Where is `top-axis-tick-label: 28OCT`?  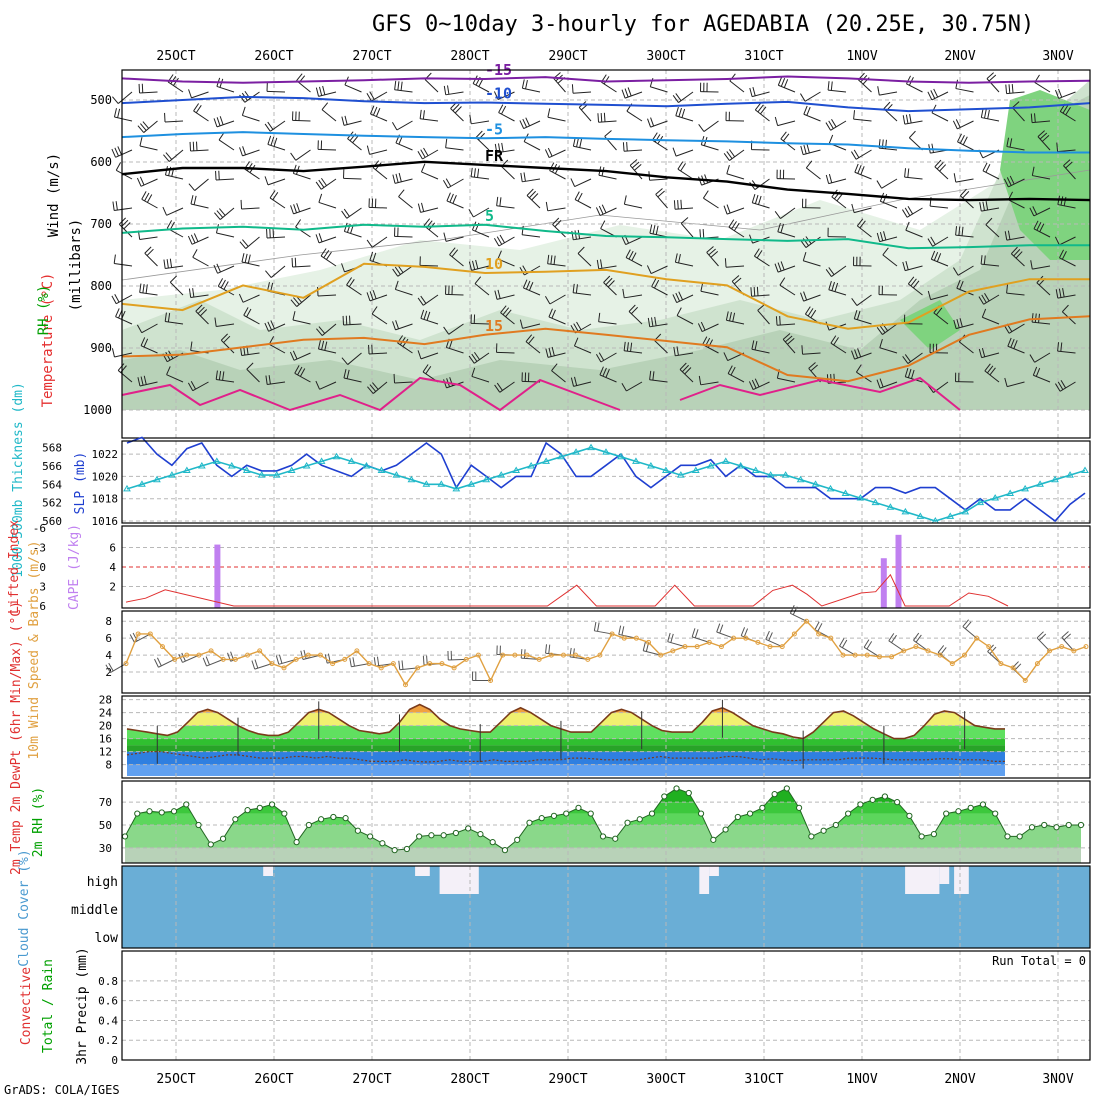 top-axis-tick-label: 28OCT is located at coordinates (469, 56).